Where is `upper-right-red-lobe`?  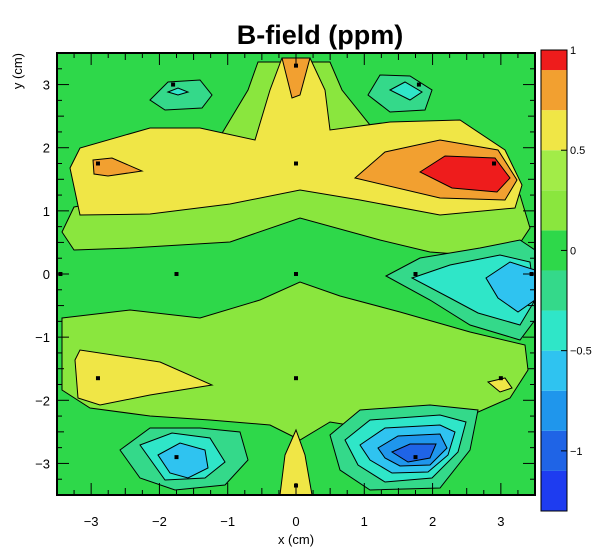 upper-right-red-lobe is located at coordinates (464, 174).